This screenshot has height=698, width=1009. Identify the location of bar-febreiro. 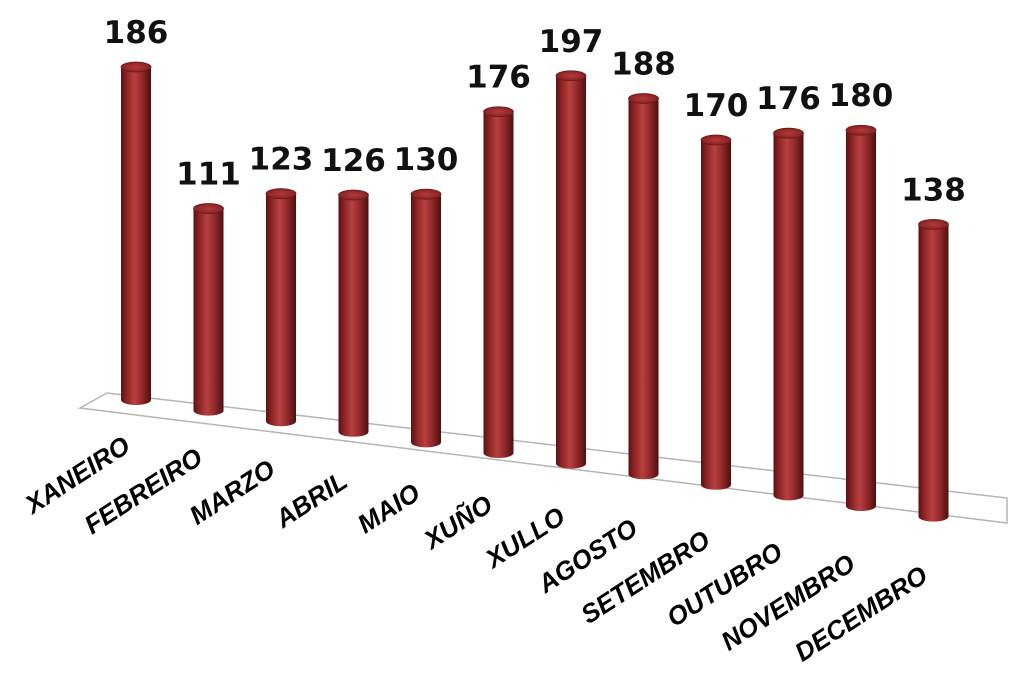
(208, 309).